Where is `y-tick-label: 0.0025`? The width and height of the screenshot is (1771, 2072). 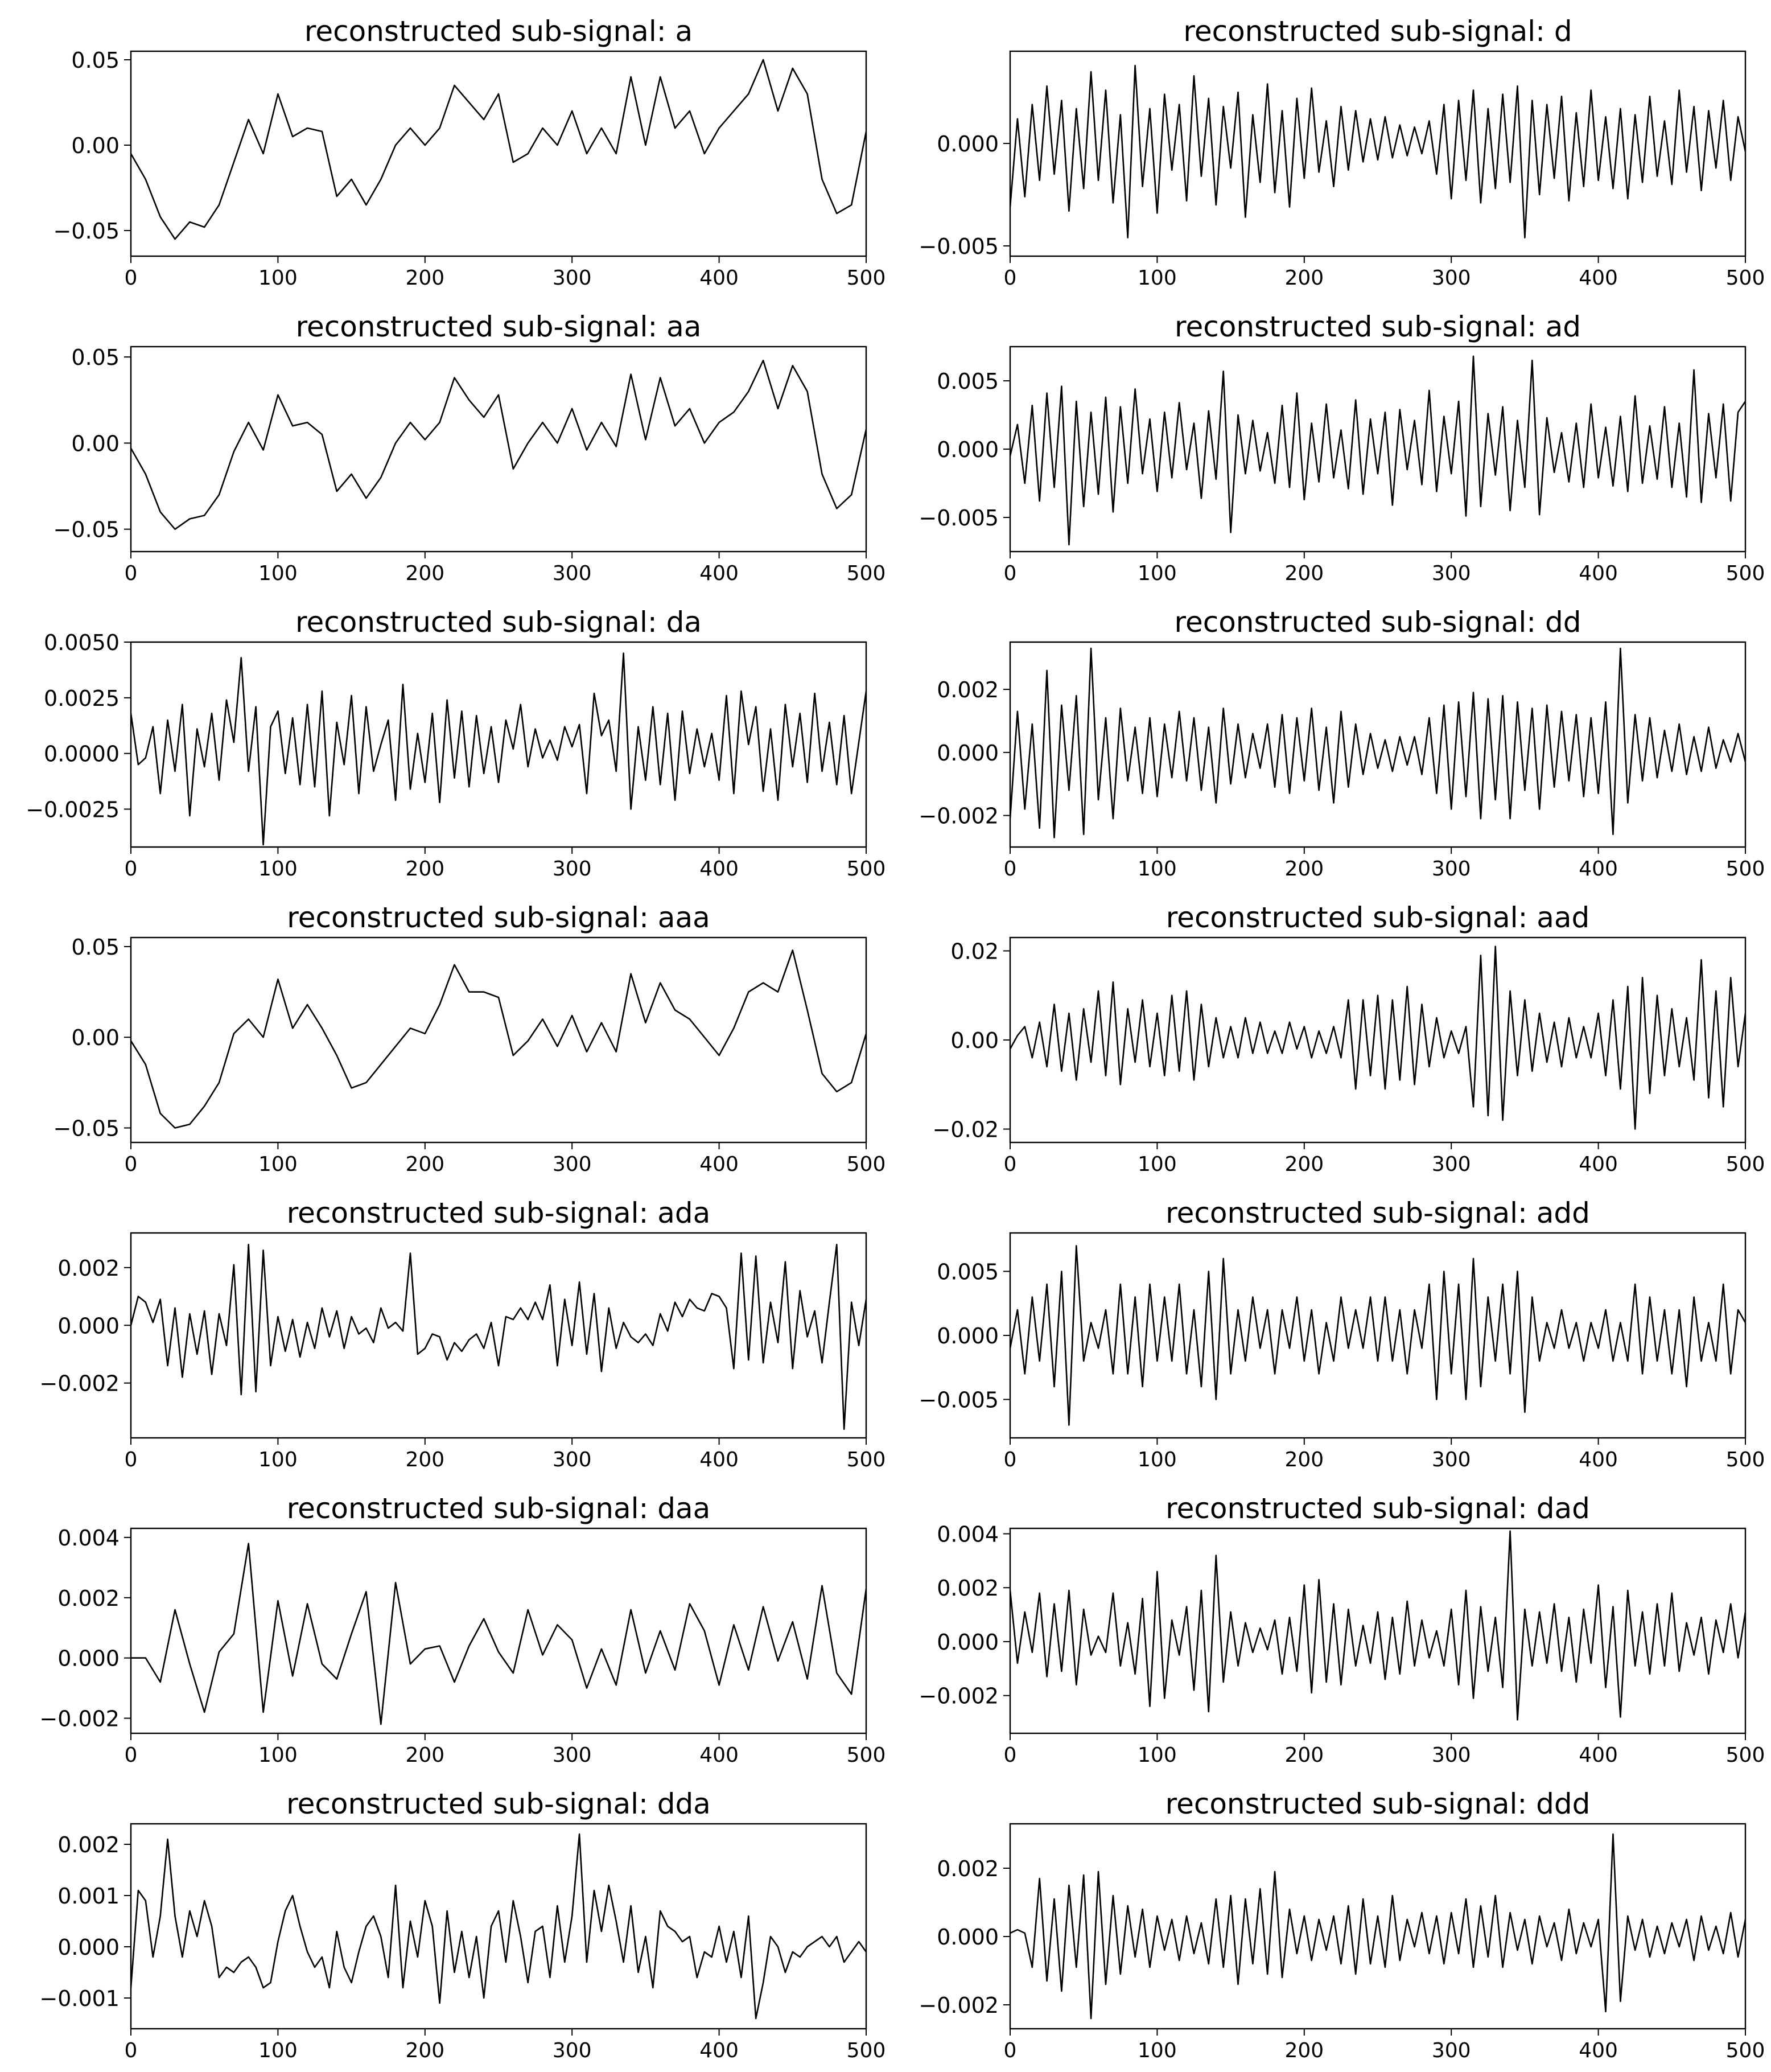
y-tick-label: 0.0025 is located at coordinates (82, 698).